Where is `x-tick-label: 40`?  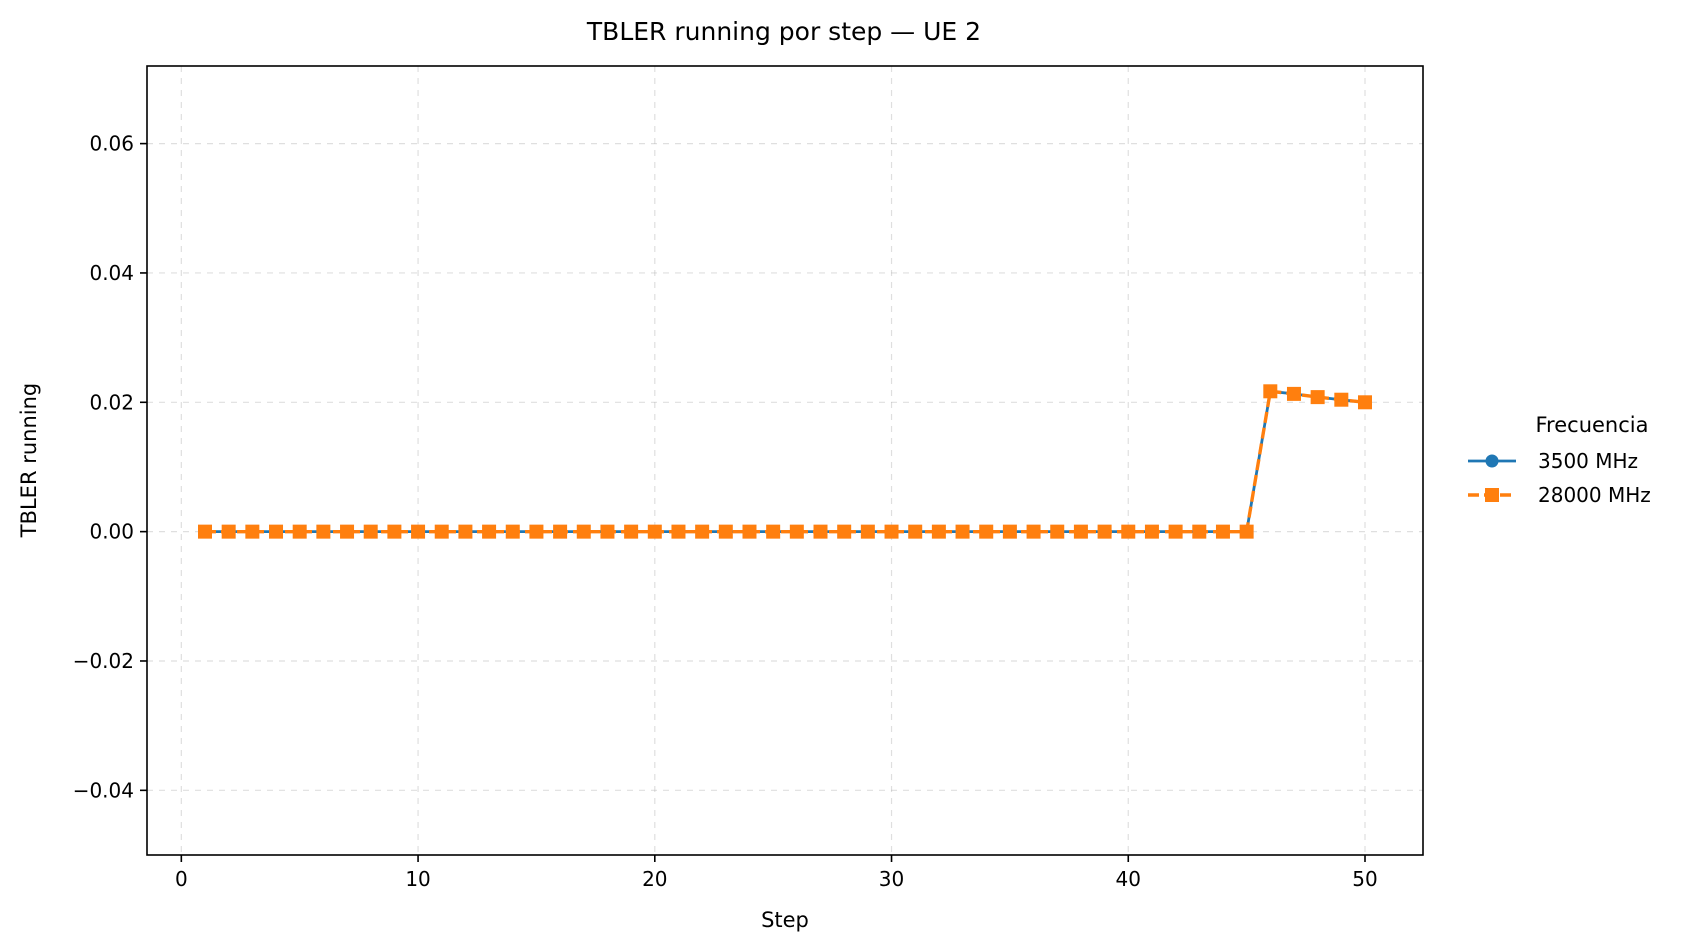
x-tick-label: 40 is located at coordinates (1128, 879).